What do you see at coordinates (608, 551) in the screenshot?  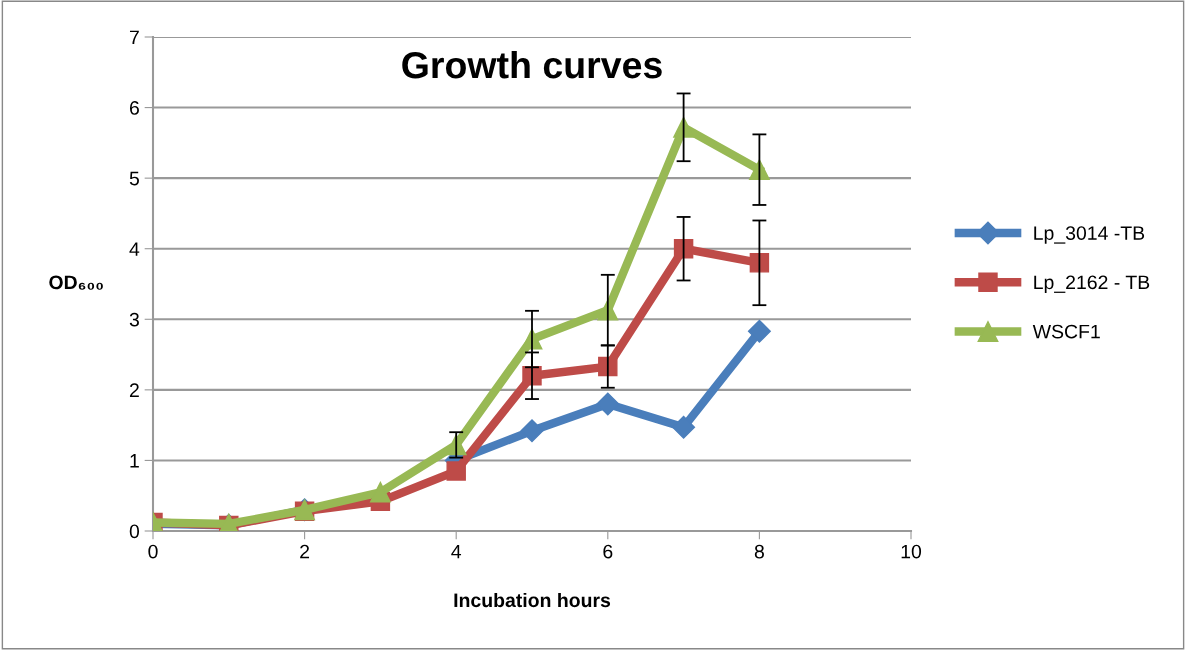 I see `x-tick-label: 6` at bounding box center [608, 551].